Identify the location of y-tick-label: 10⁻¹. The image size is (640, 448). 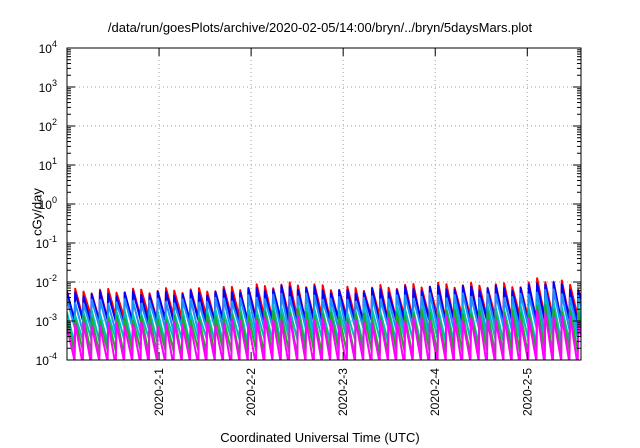
(46, 242).